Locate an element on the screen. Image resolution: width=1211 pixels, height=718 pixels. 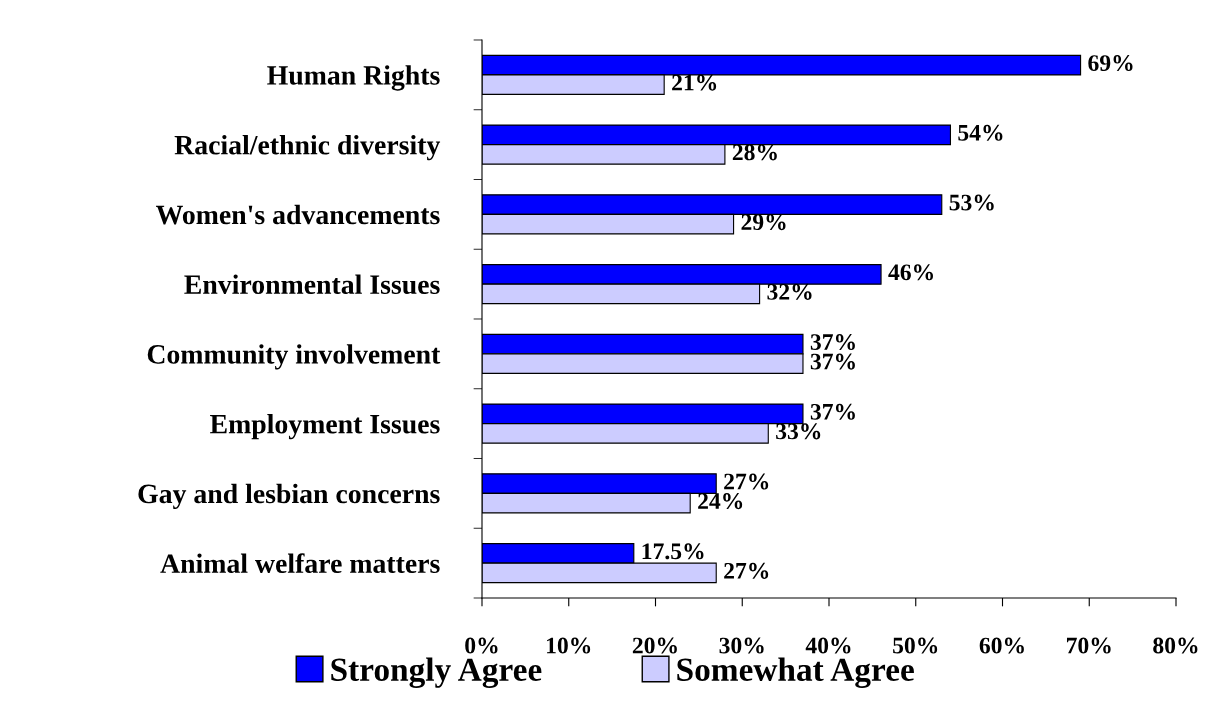
y-tick-label: Women's advancements is located at coordinates (298, 214).